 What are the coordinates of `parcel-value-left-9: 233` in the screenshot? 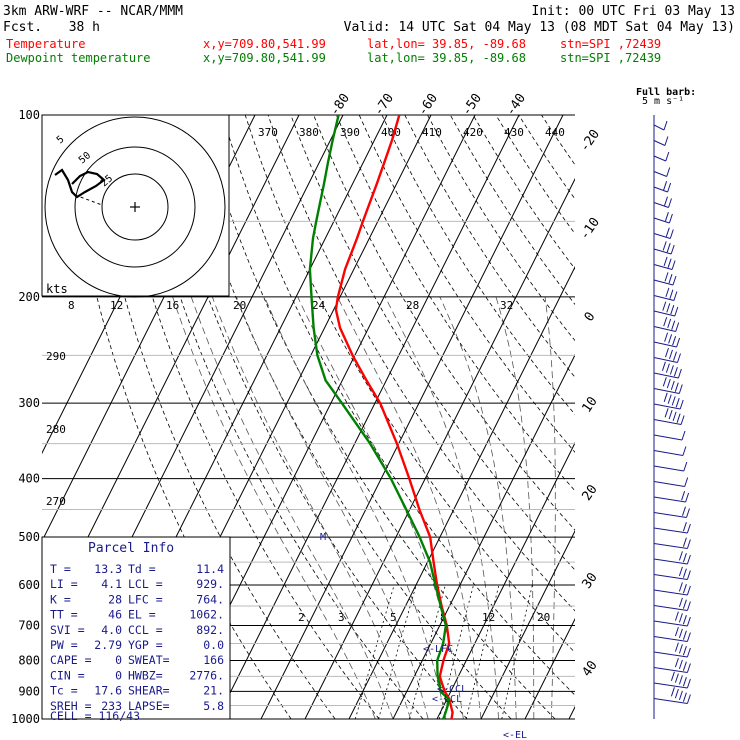 It's located at (111, 706).